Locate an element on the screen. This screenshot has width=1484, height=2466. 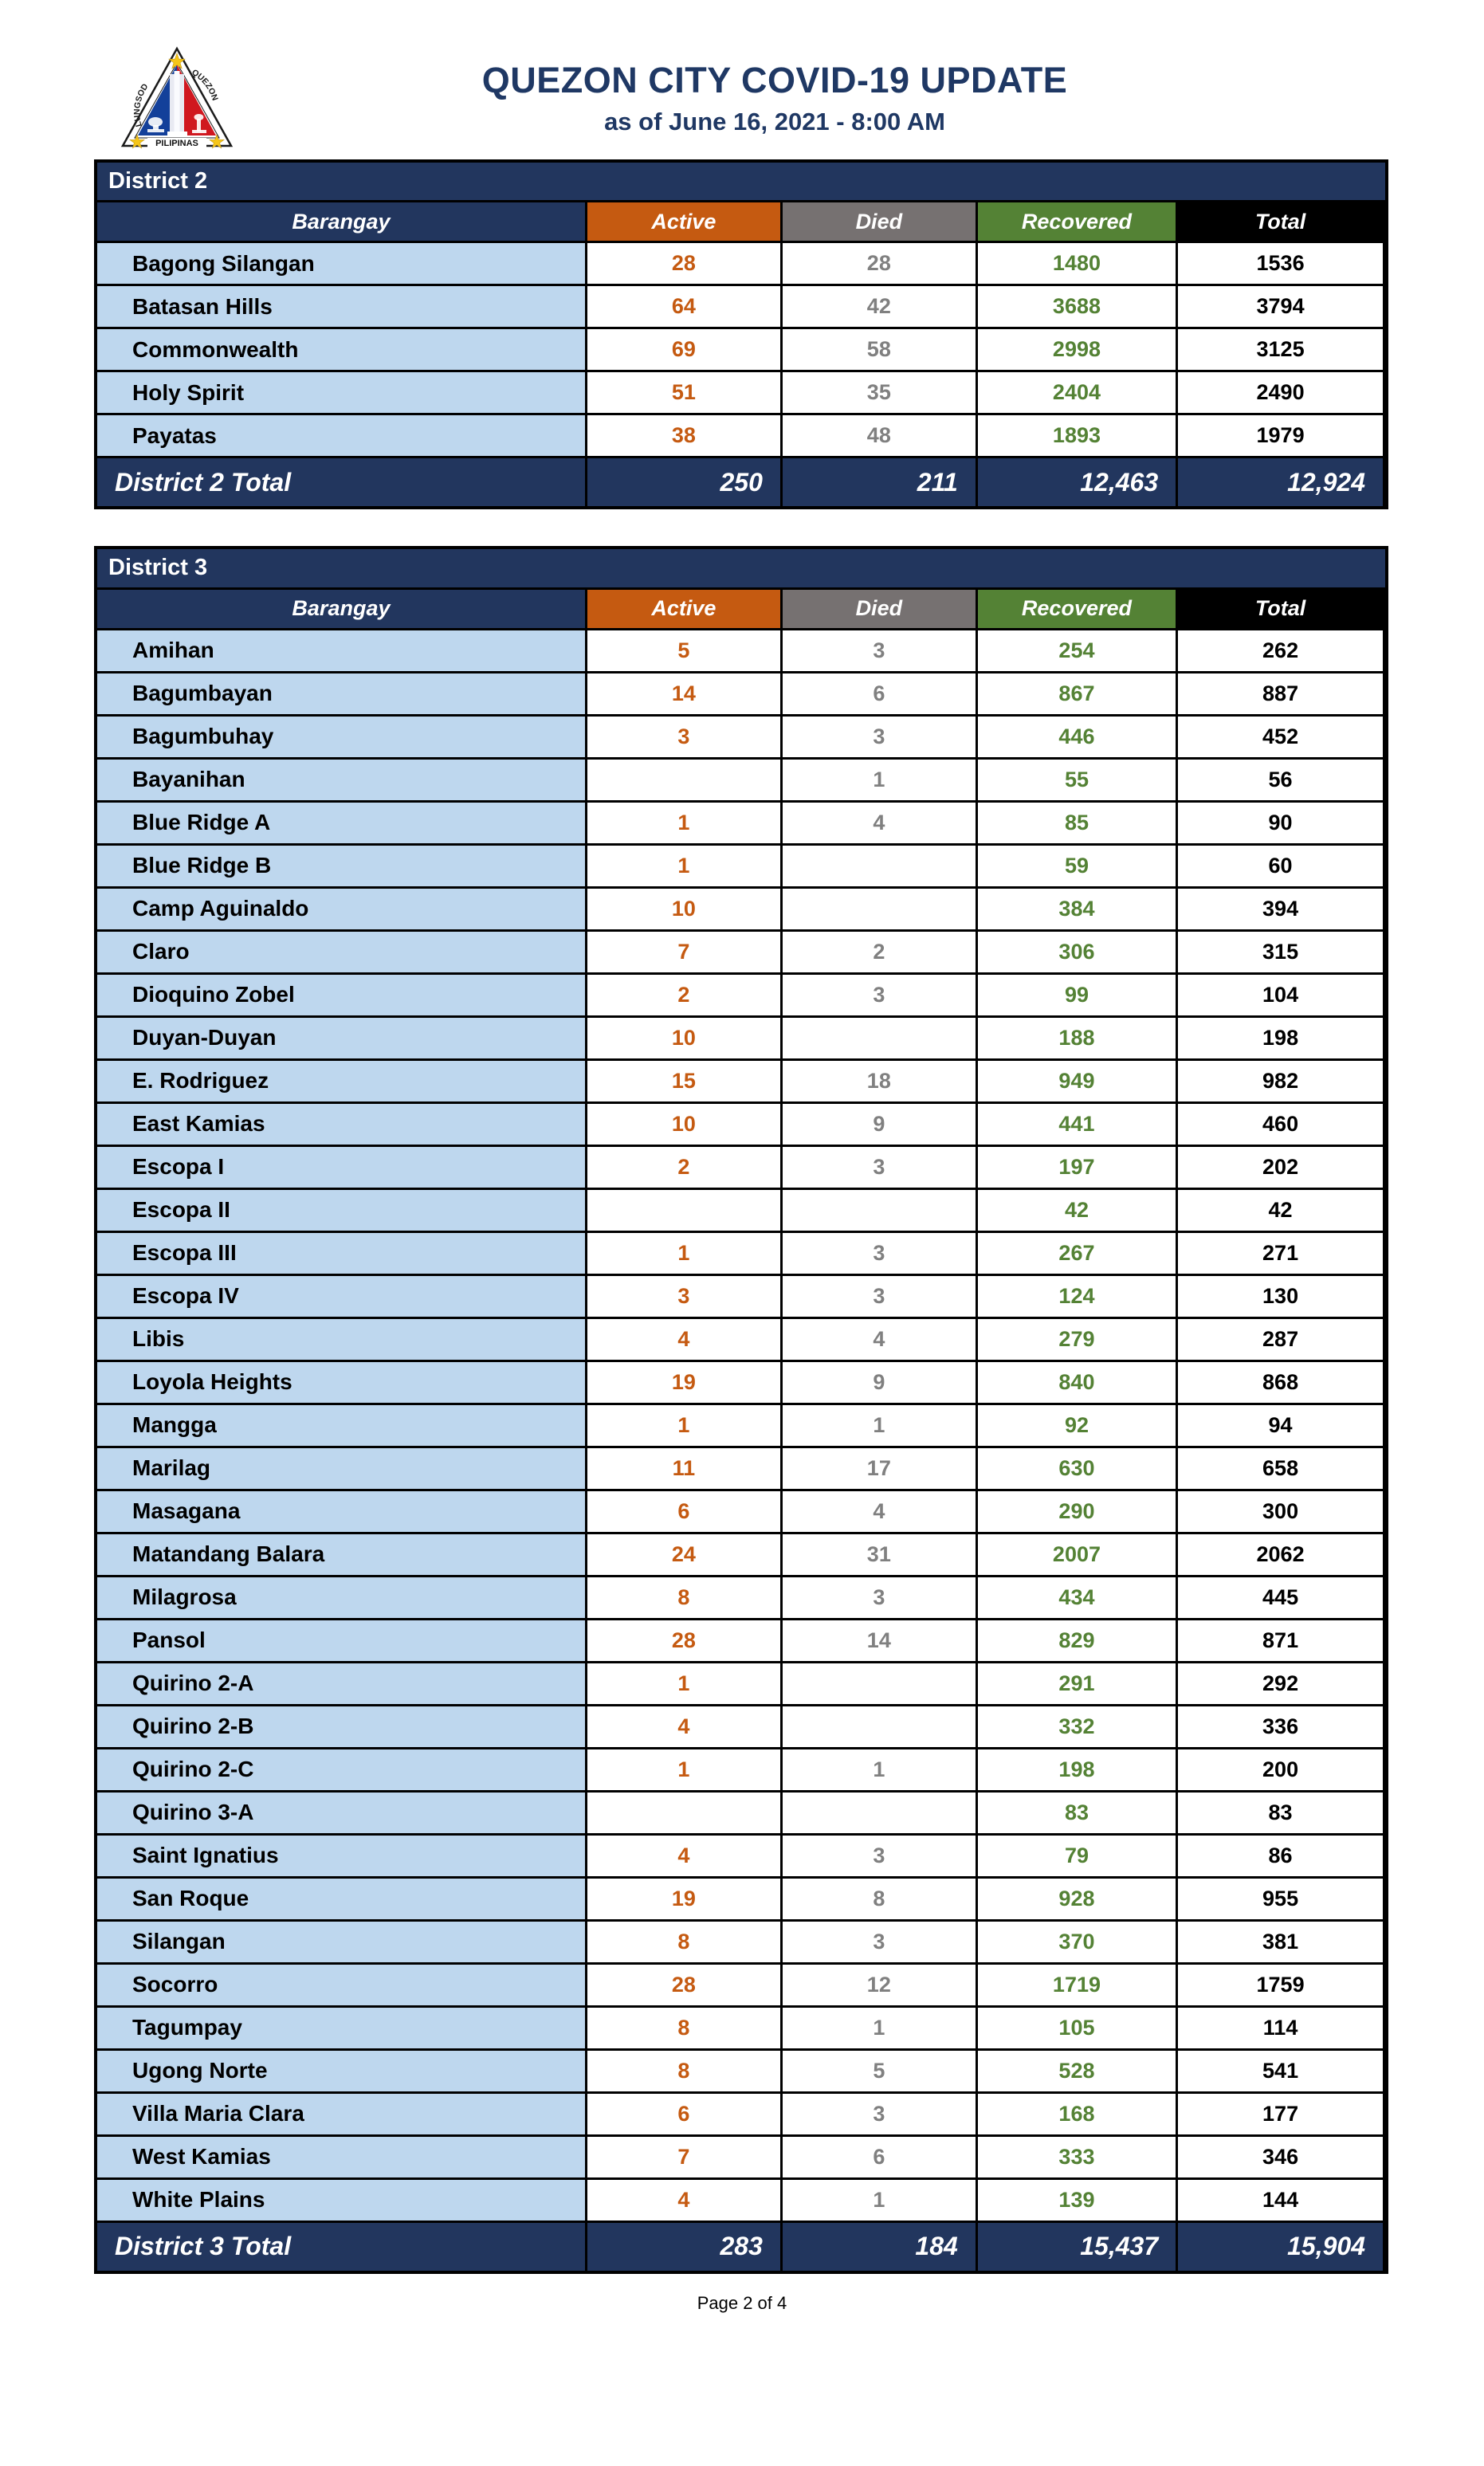
recovered-count-cell: 840 is located at coordinates (1077, 1383).